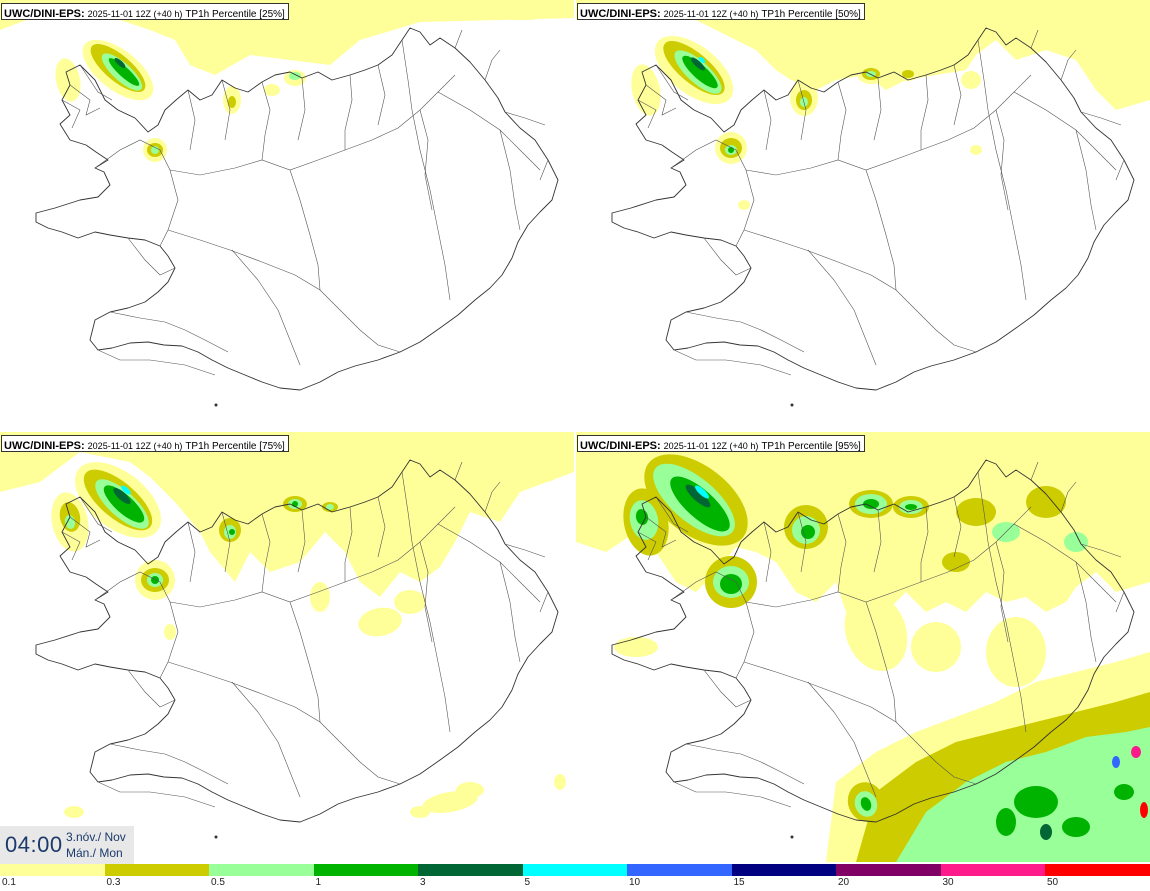 The width and height of the screenshot is (1150, 891). I want to click on precip-layer, so click(863, 105).